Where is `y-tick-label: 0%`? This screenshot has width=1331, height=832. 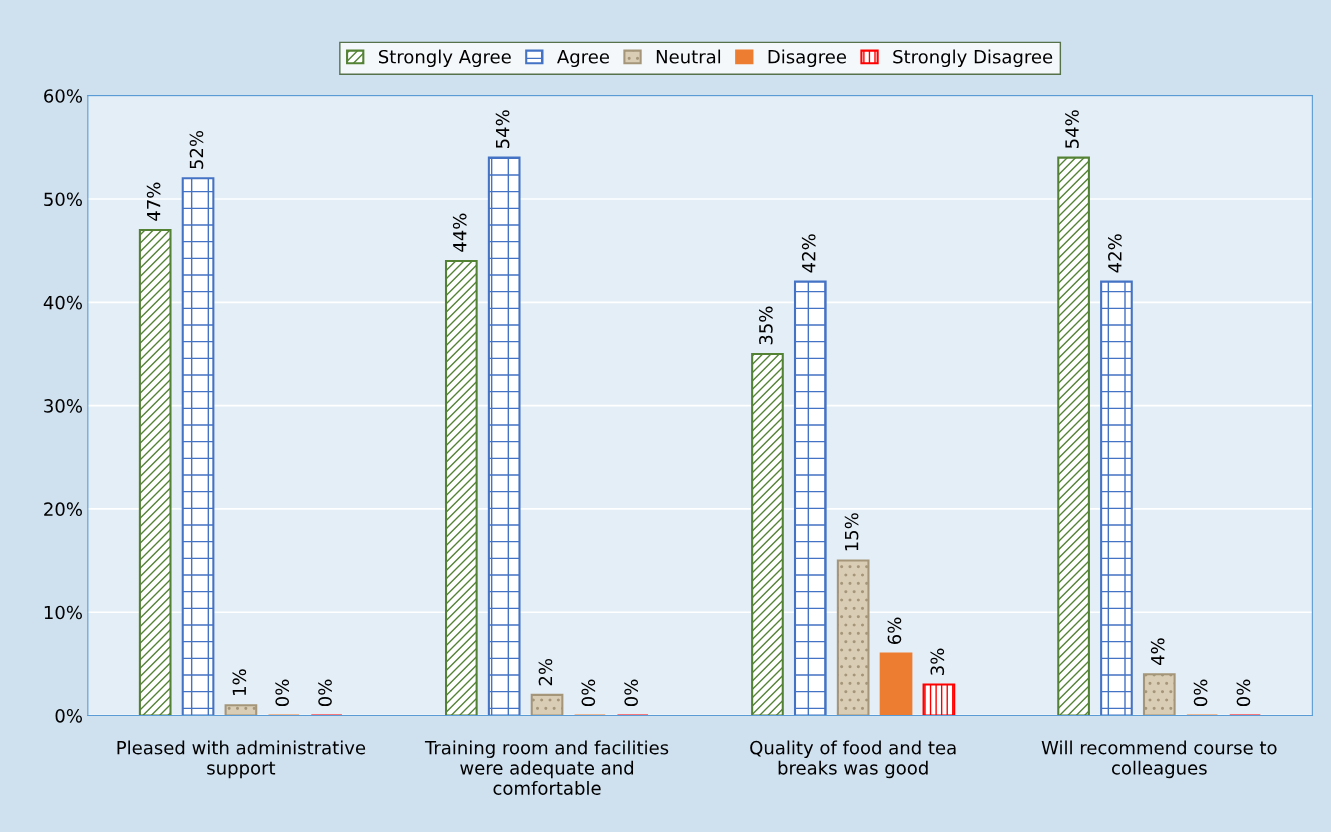 y-tick-label: 0% is located at coordinates (68, 715).